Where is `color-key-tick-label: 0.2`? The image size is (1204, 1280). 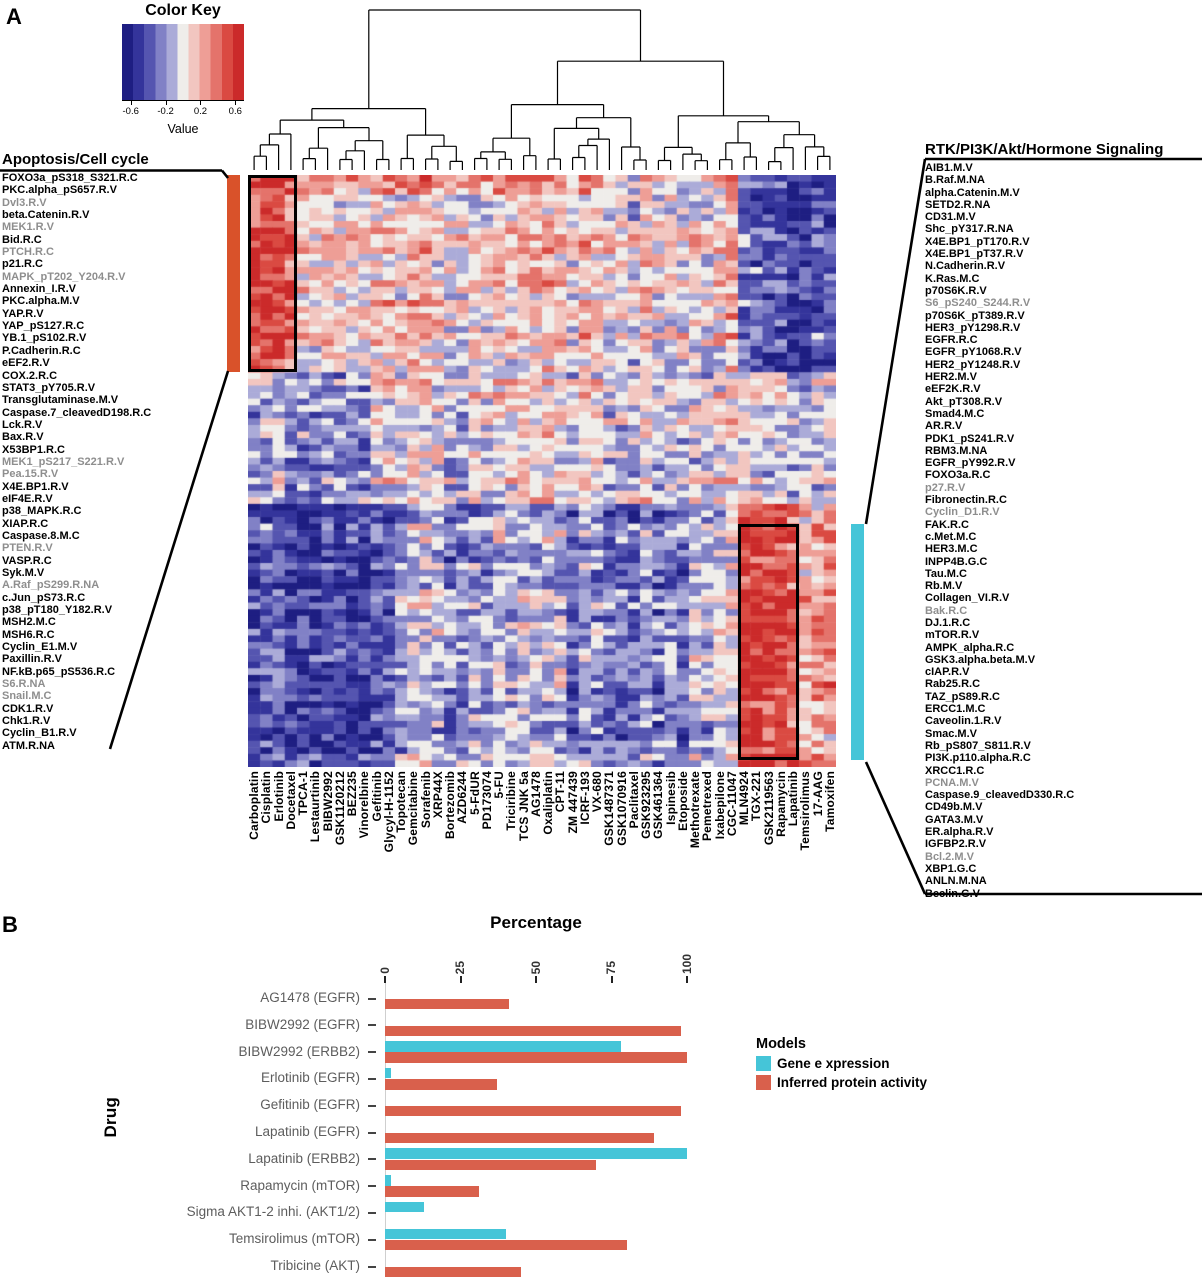
color-key-tick-label: 0.2 is located at coordinates (200, 111).